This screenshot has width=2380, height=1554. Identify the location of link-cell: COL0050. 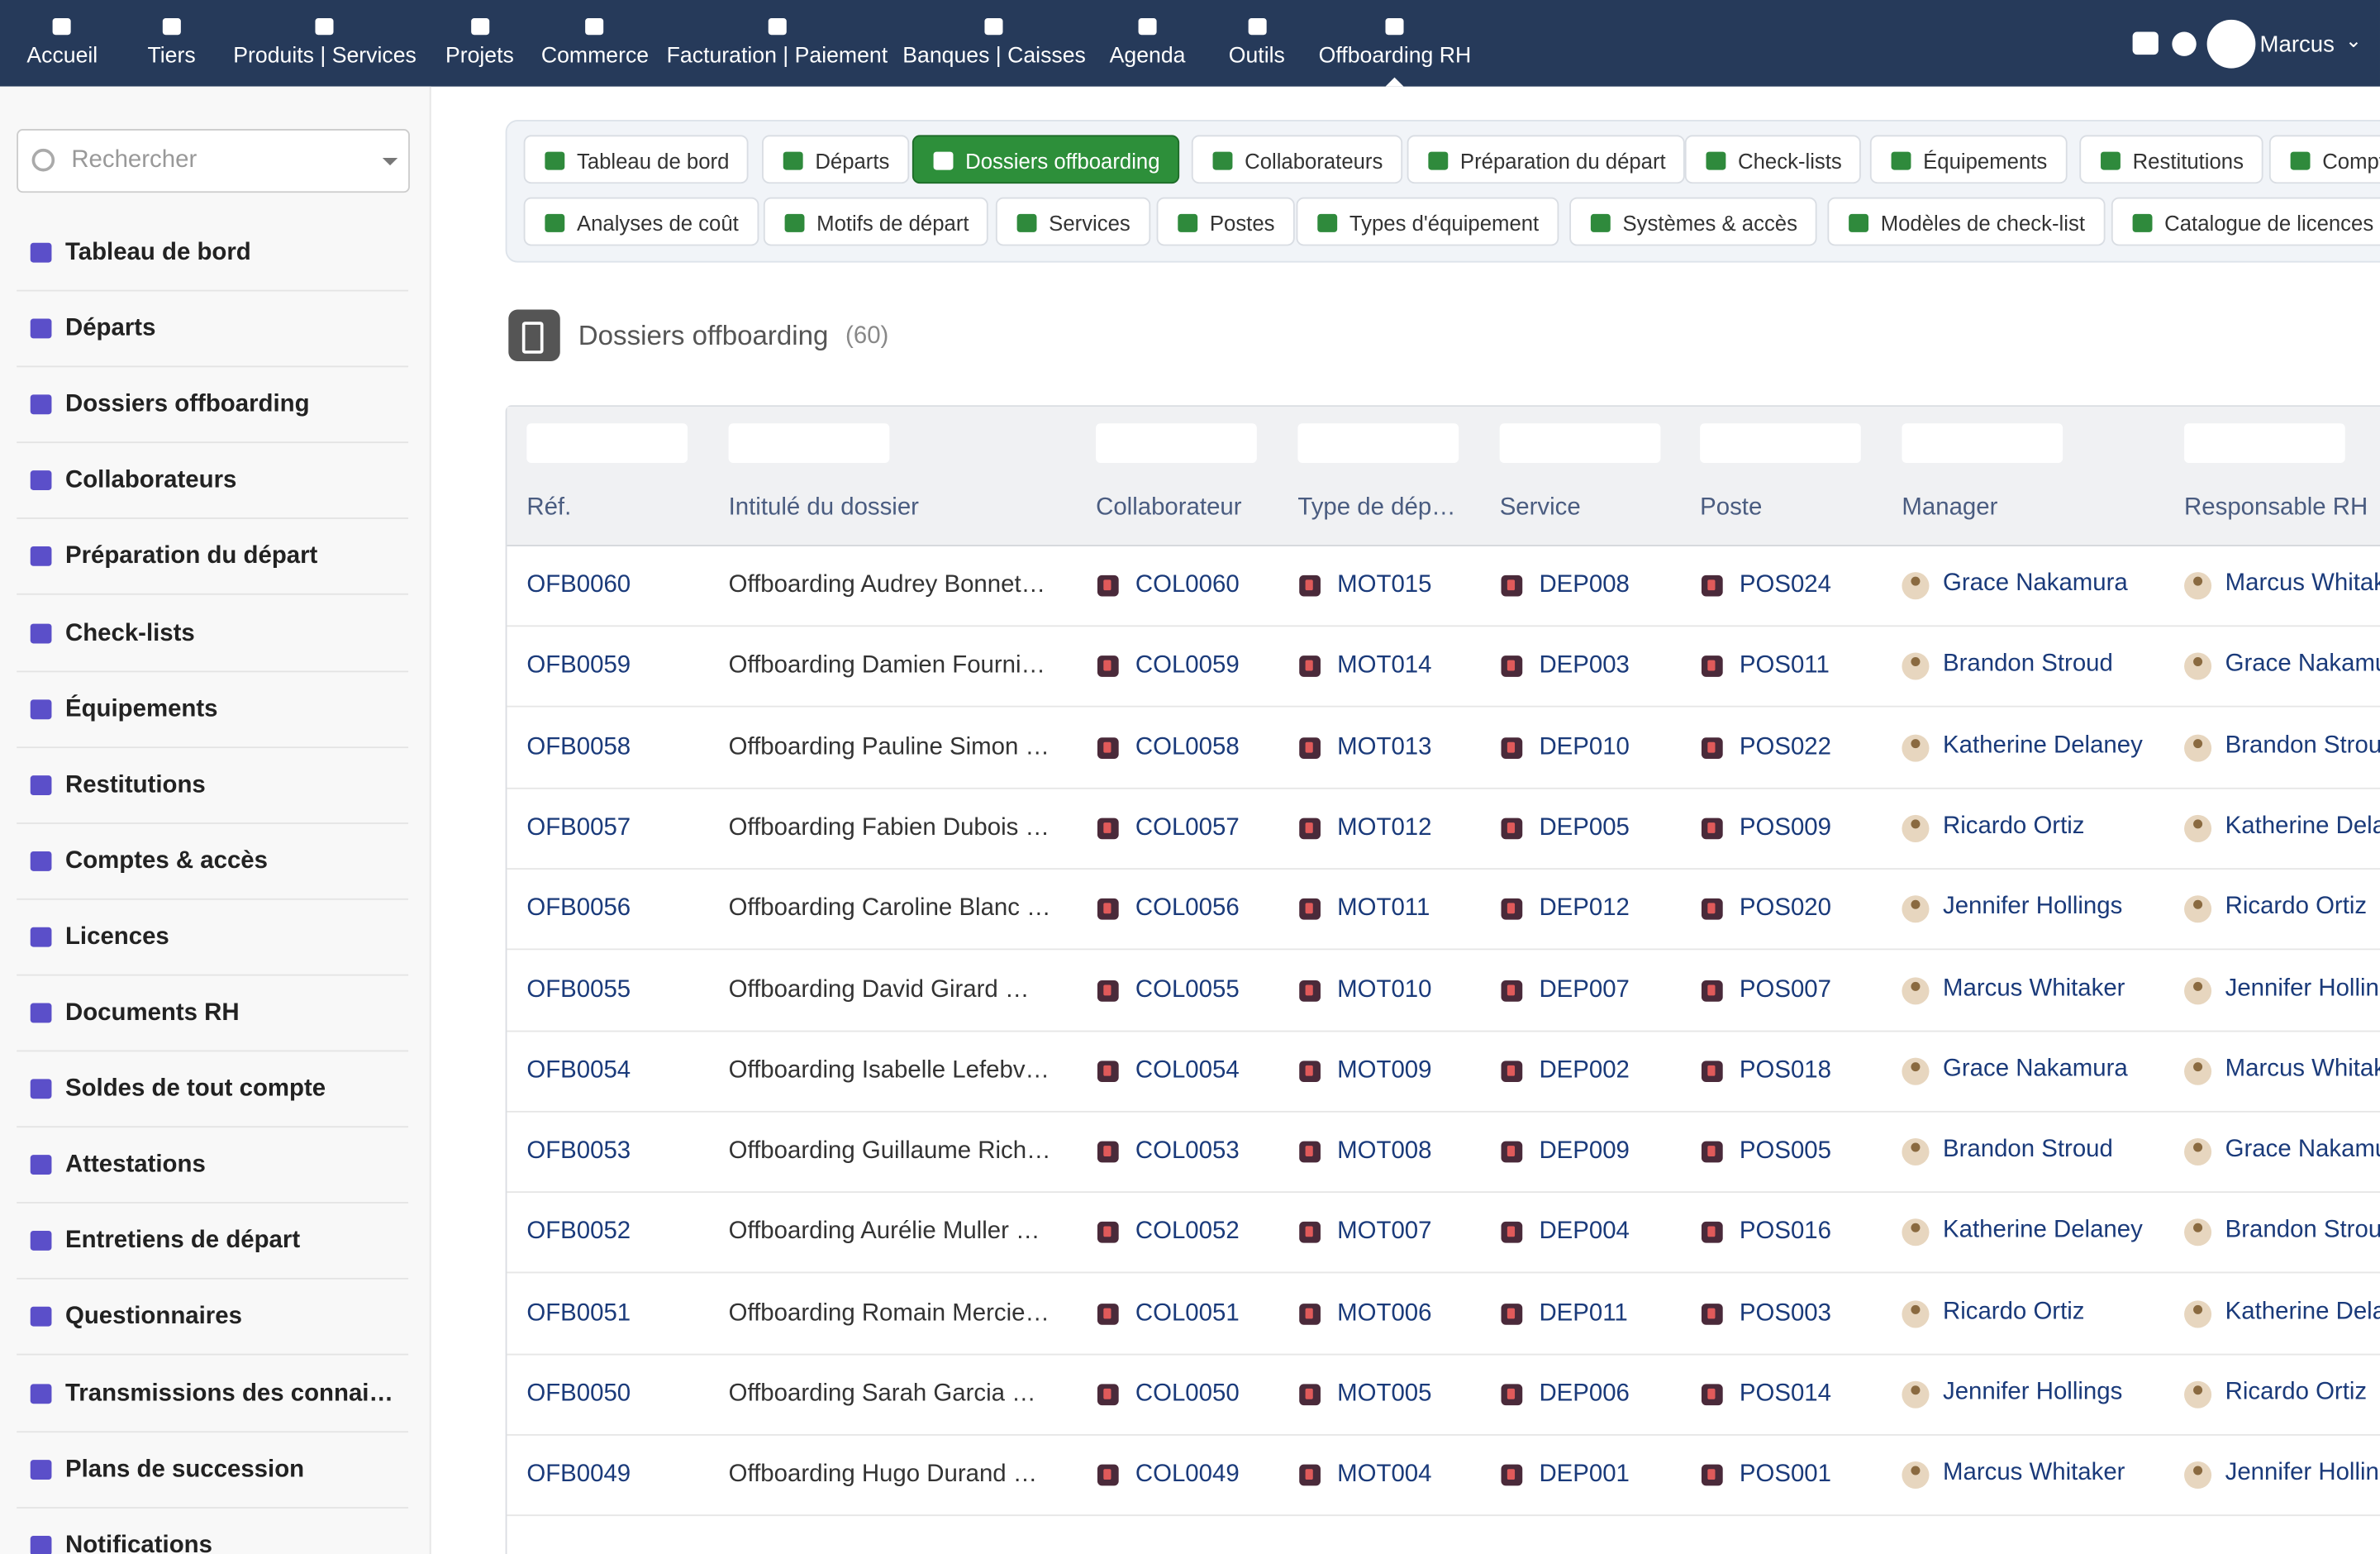
(1187, 1393).